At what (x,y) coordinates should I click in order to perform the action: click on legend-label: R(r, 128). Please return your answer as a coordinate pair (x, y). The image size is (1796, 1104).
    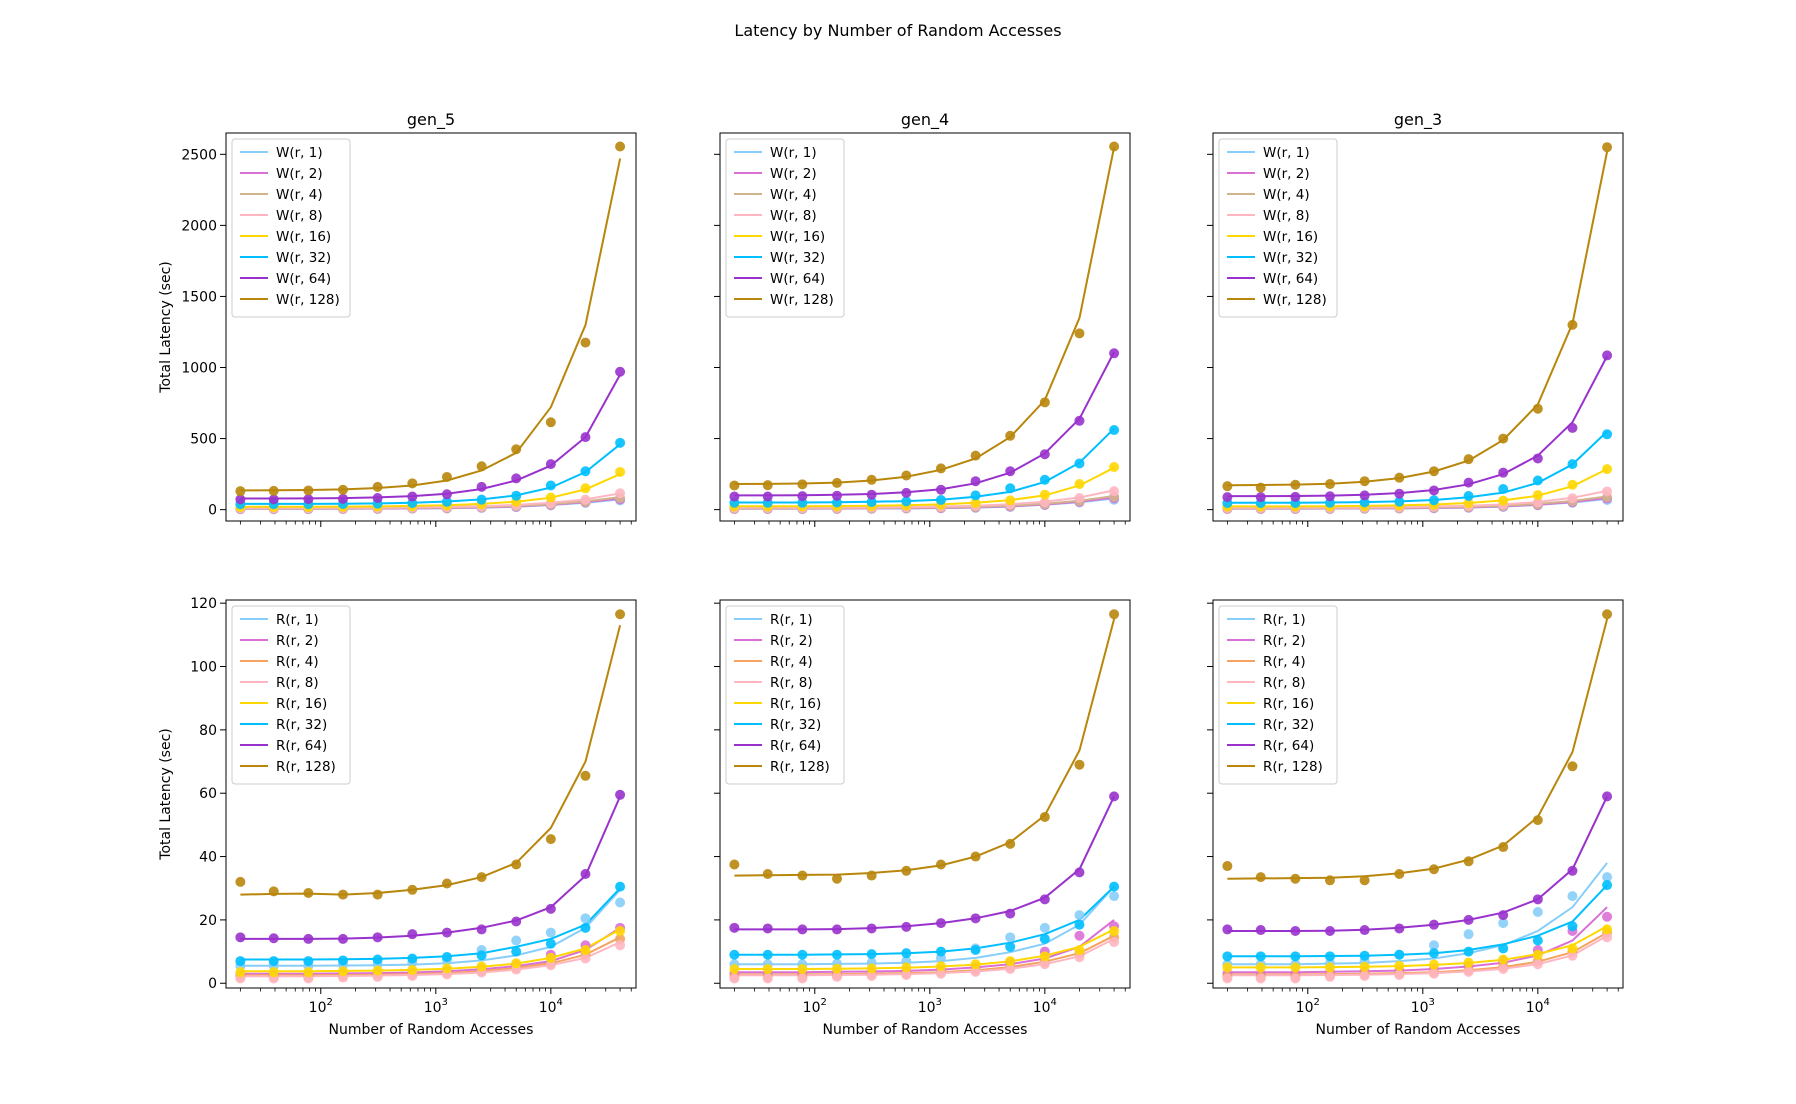
    Looking at the image, I should click on (800, 767).